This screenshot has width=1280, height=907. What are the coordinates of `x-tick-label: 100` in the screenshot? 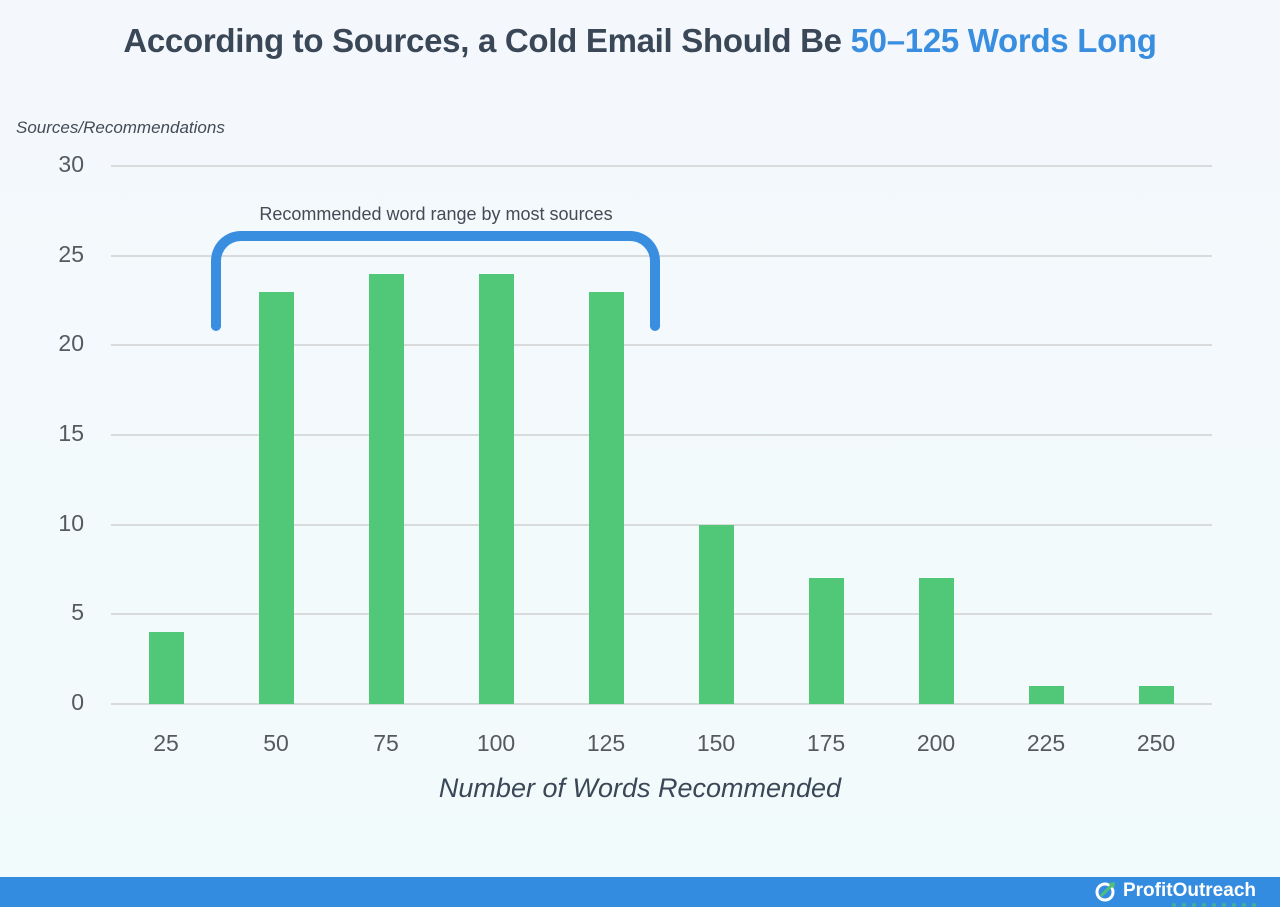 It's located at (496, 743).